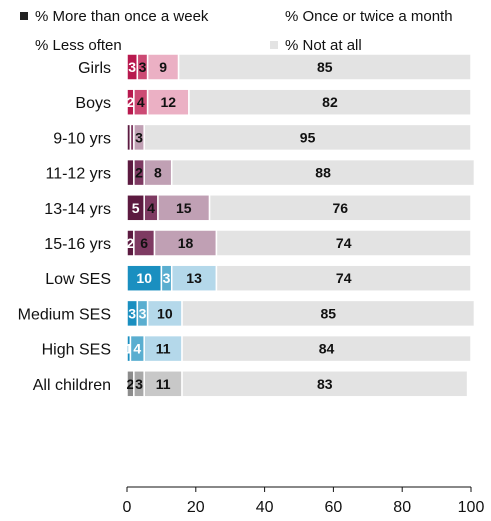 Image resolution: width=491 pixels, height=521 pixels. What do you see at coordinates (274, 45) in the screenshot?
I see `legend-swatch-not-at-all` at bounding box center [274, 45].